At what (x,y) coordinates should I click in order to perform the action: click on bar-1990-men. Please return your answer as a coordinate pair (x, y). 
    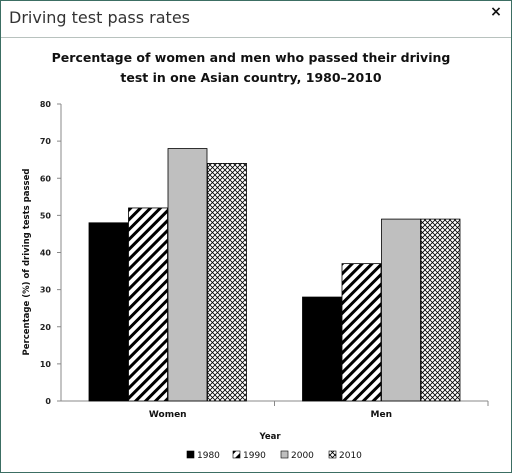
    Looking at the image, I should click on (361, 332).